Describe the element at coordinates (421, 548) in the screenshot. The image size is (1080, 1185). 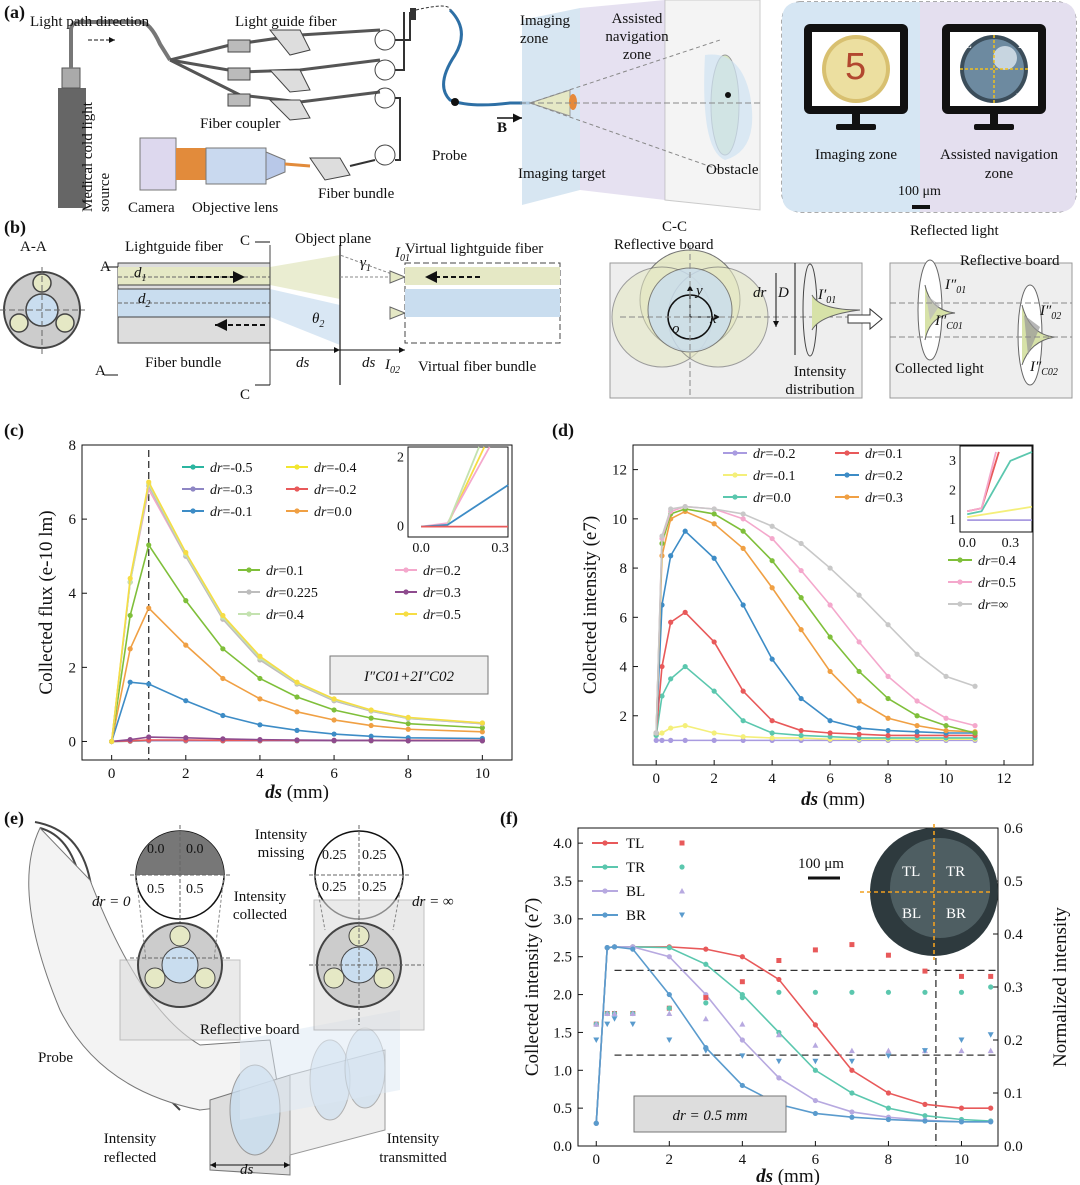
I see `inset-x-tick: 0.0` at that location.